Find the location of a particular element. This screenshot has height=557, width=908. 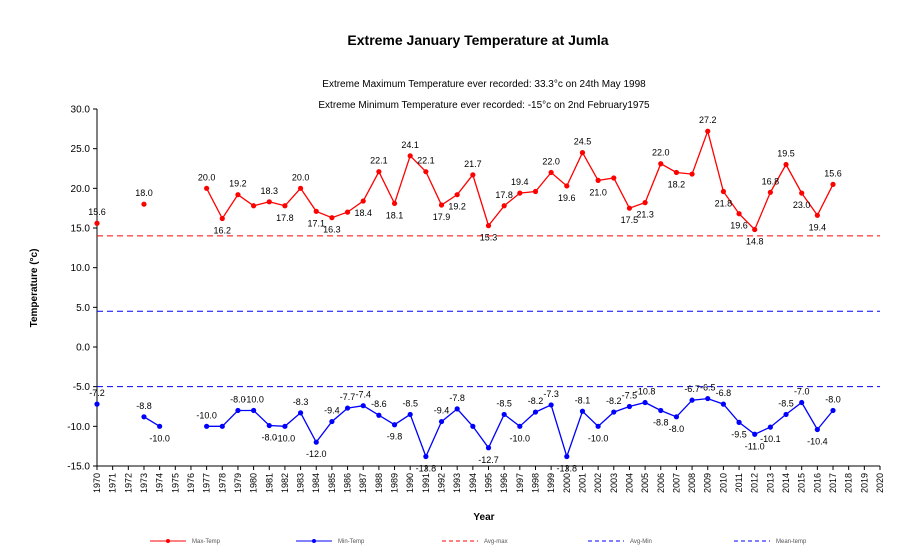

data-label-max-temp: 16.2 is located at coordinates (223, 230).